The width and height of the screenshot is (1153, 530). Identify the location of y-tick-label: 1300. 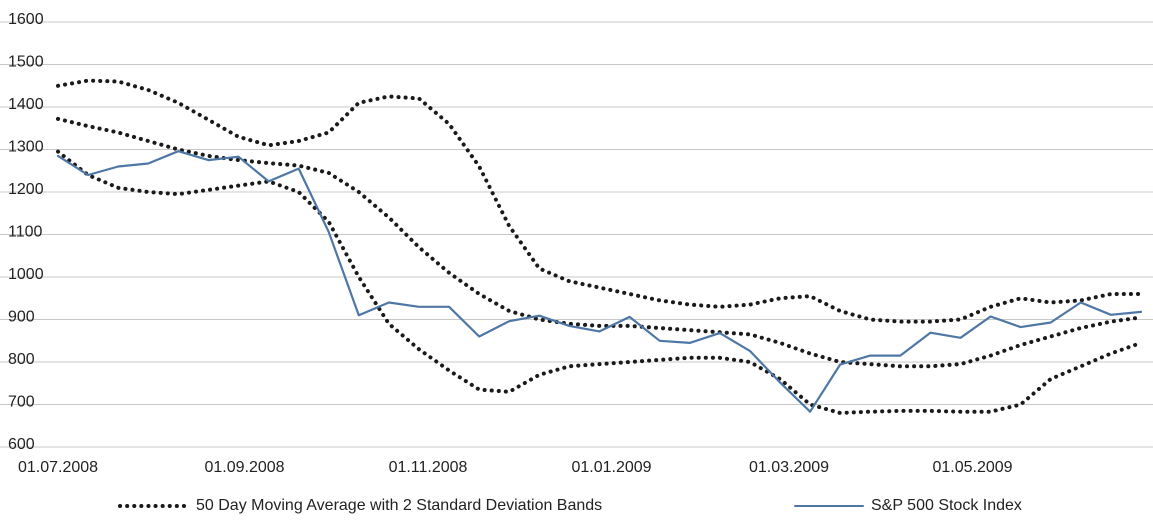
(26, 147).